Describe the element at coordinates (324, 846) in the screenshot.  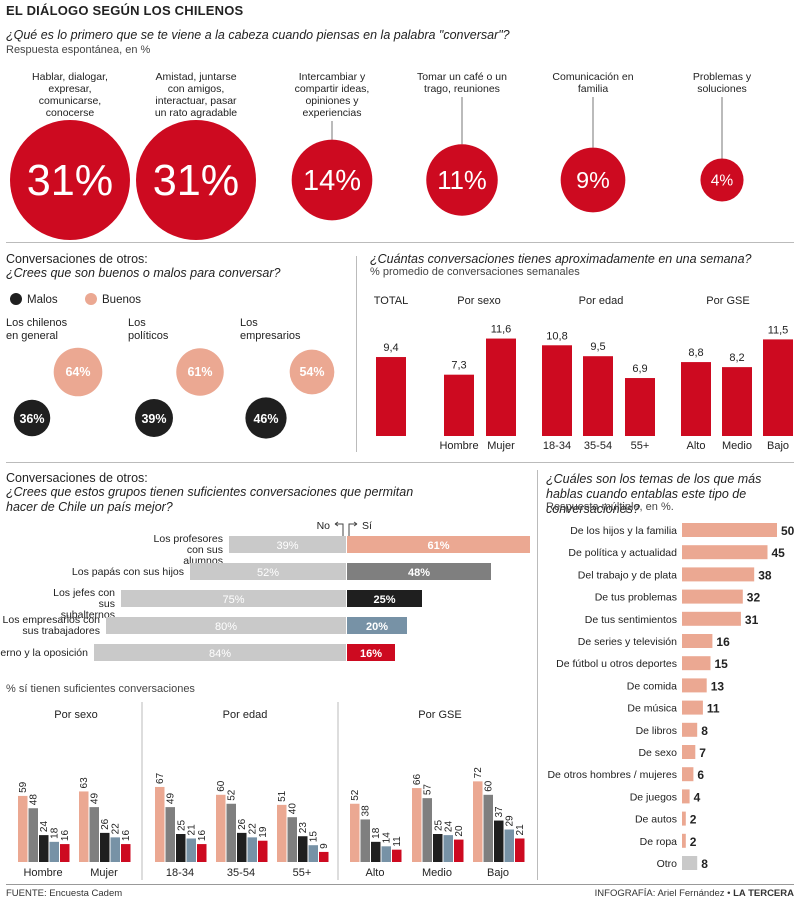
I see `sit-value-1-2-4: 9` at that location.